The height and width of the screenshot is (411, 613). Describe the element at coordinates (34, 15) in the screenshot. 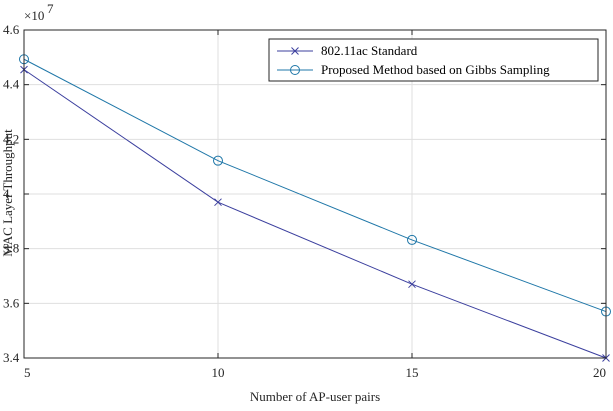

I see `y-exponent-label: ×10` at that location.